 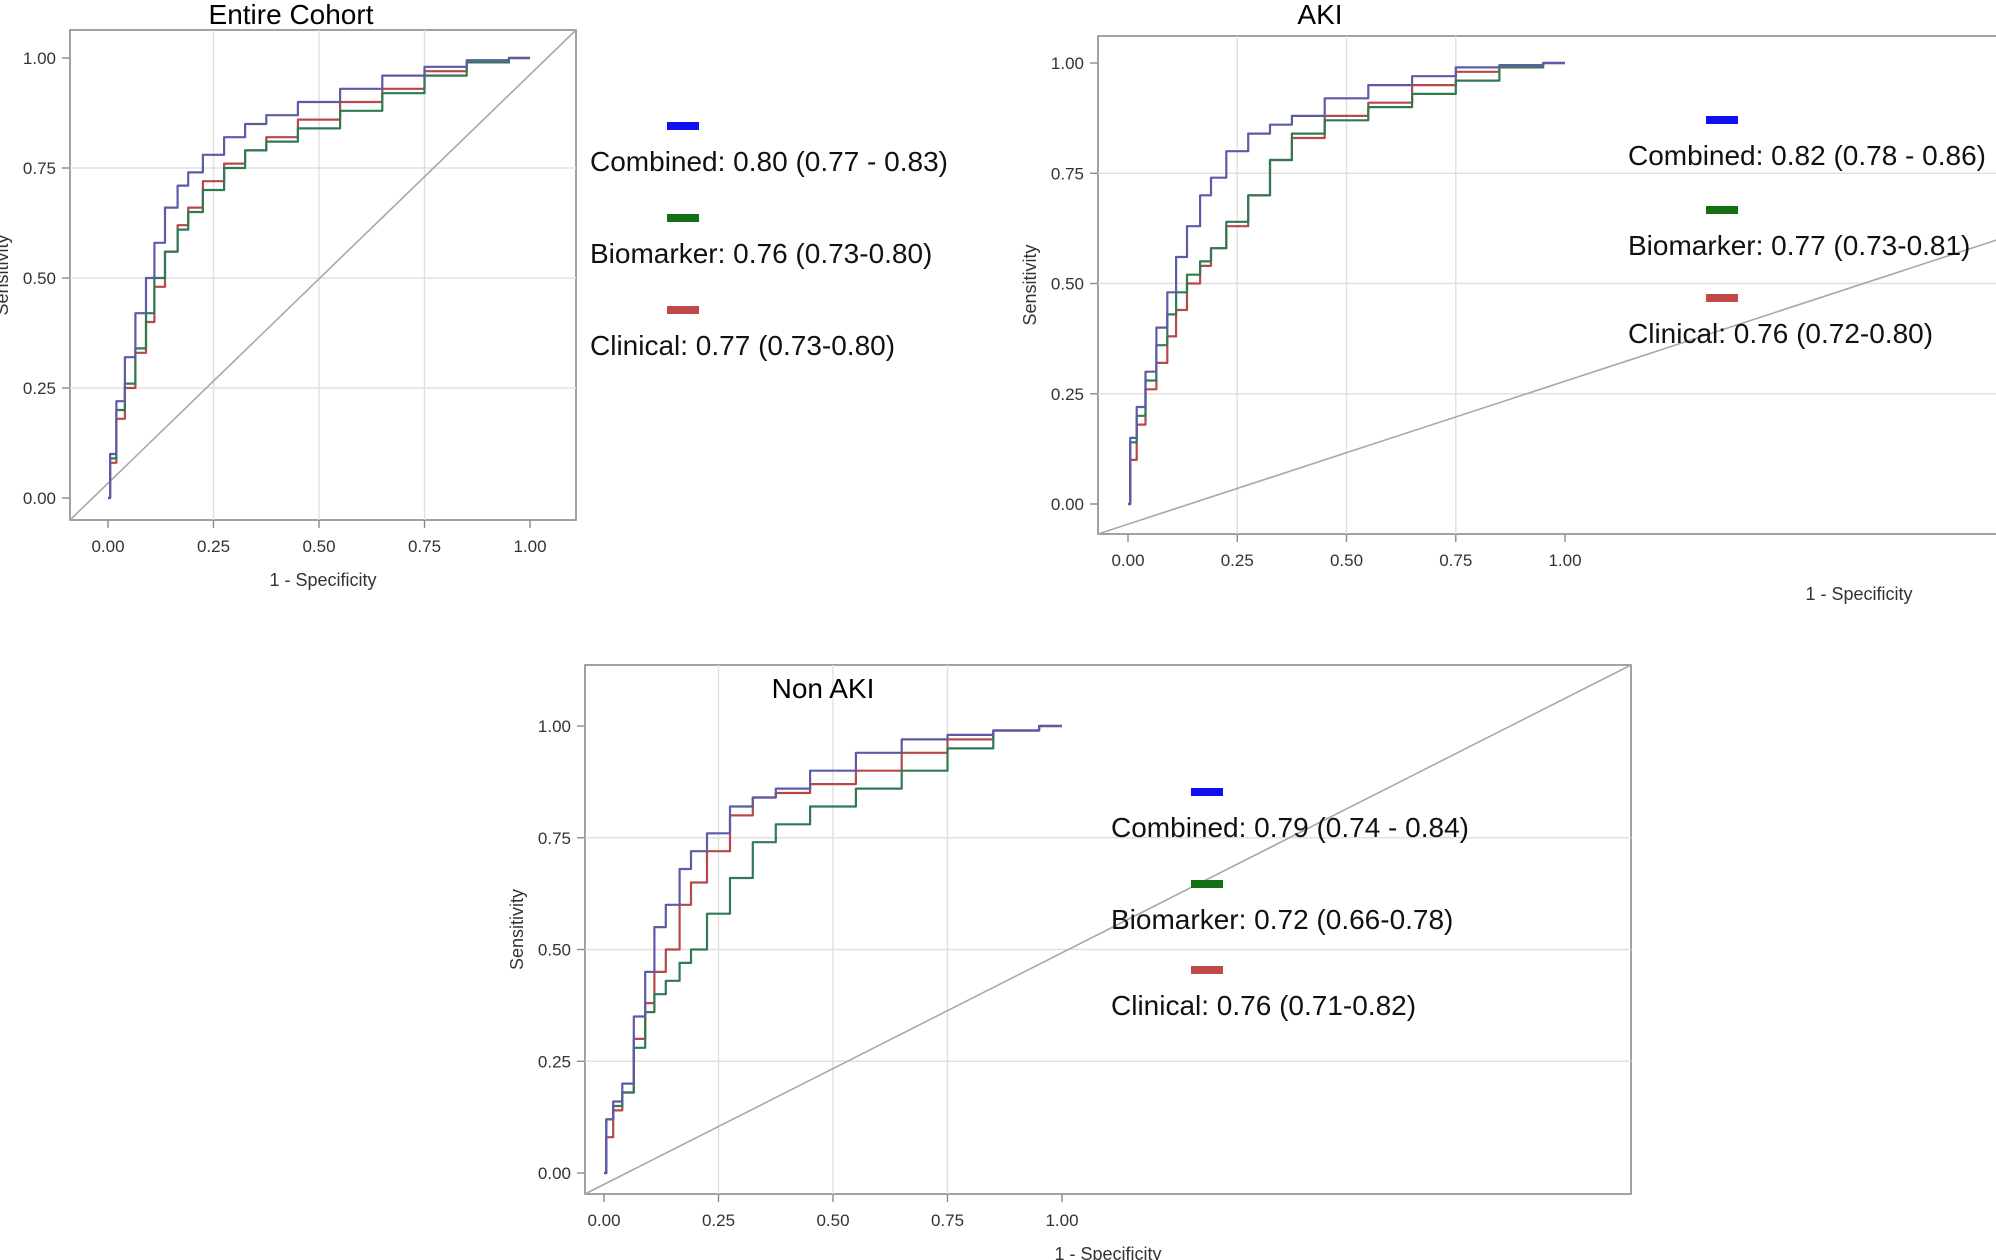 I want to click on legend-label-combined: Combined: 0.80 (0.77 - 0.83), so click(x=769, y=161).